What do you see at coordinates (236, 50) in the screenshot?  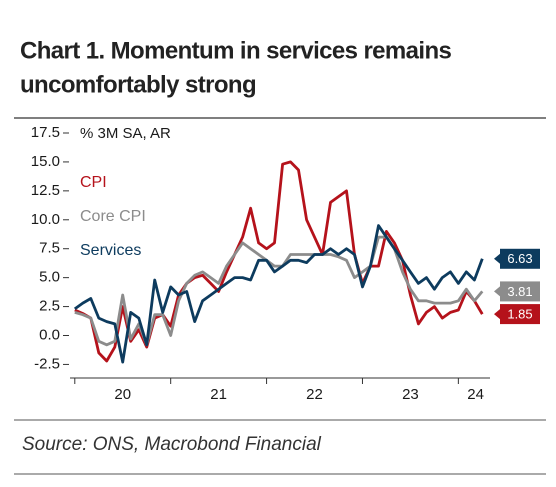 I see `chart-title: Chart 1. Momentum in services remains` at bounding box center [236, 50].